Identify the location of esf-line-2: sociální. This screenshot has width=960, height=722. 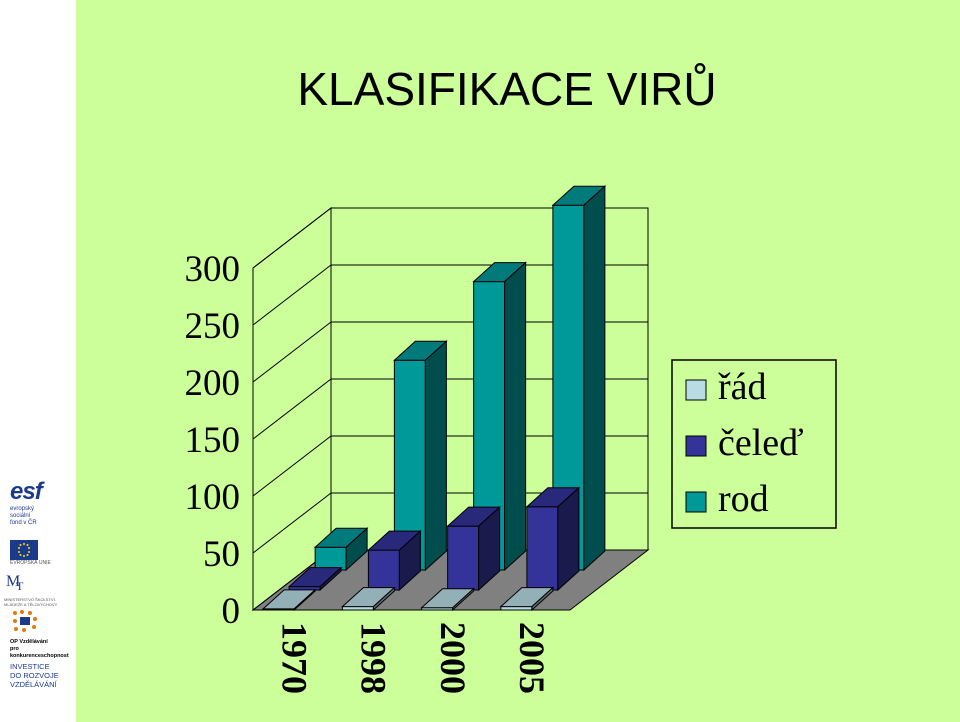
(20, 516).